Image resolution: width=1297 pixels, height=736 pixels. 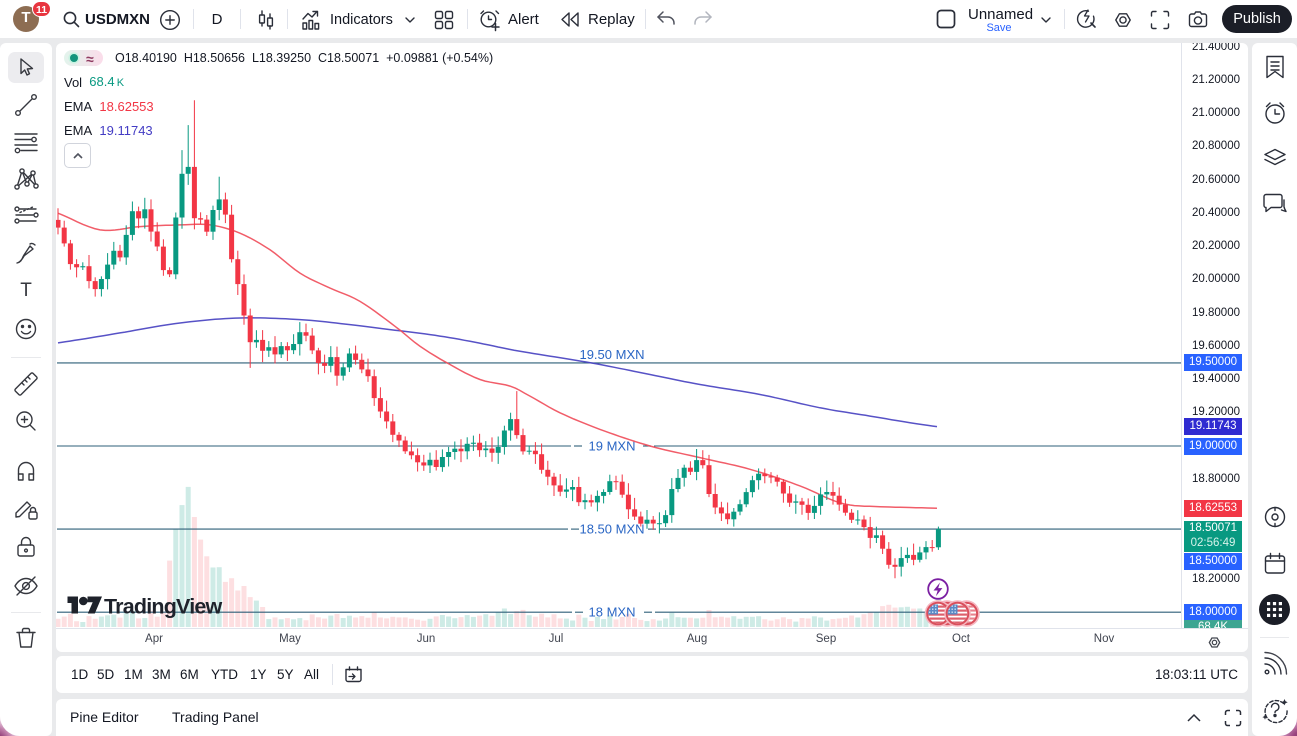 What do you see at coordinates (611, 354) in the screenshot?
I see `svg-text: 19.50 MXN` at bounding box center [611, 354].